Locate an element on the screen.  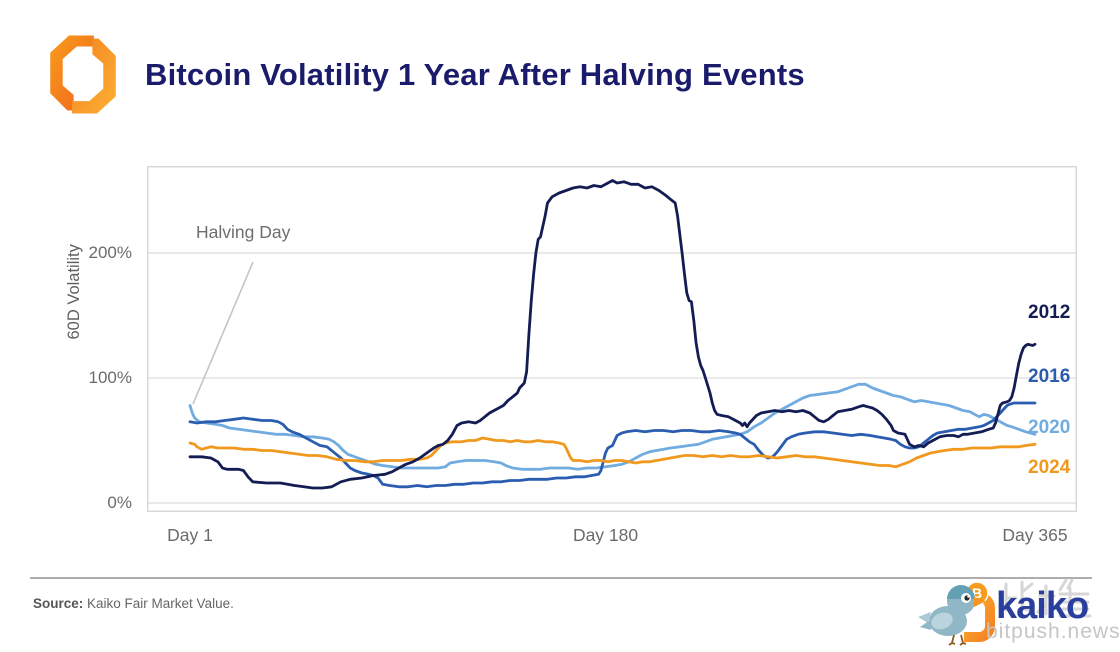
series-label-2024: 2024 is located at coordinates (1049, 467).